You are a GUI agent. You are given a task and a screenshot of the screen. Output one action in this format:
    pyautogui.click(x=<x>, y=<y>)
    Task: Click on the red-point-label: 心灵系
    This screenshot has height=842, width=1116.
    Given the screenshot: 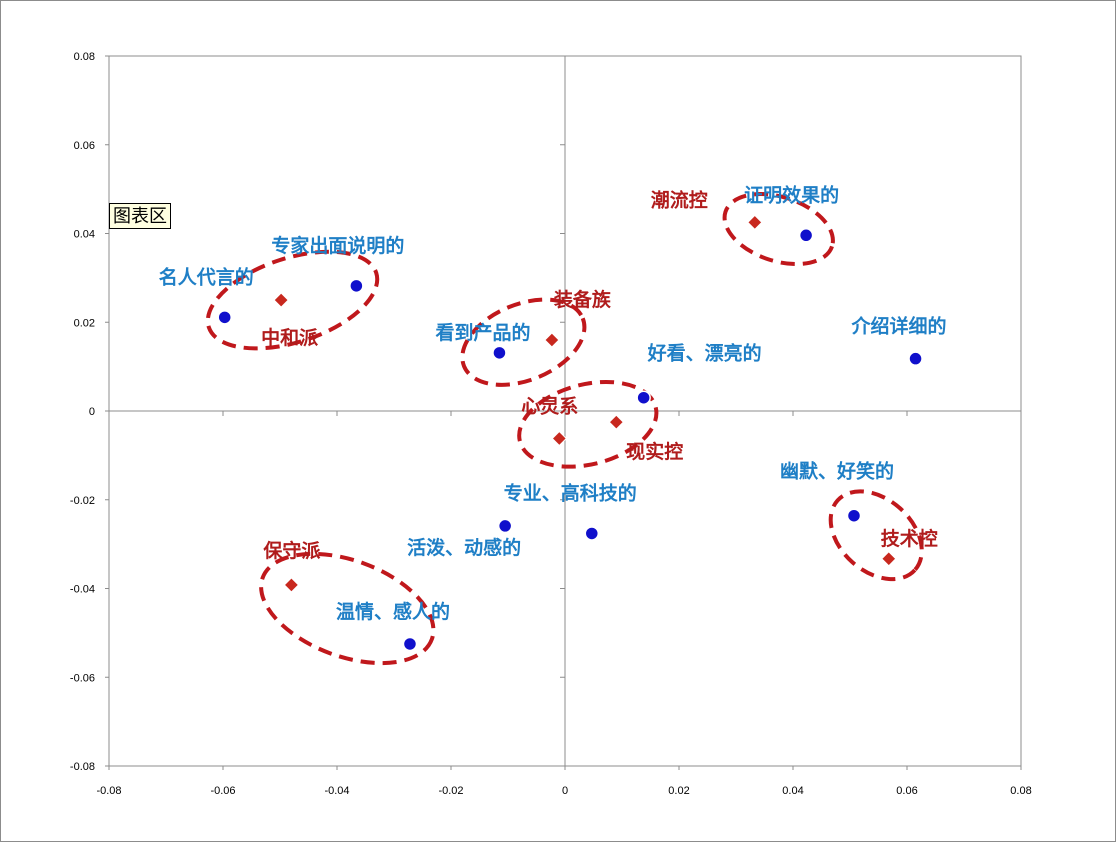 What is the action you would take?
    pyautogui.click(x=549, y=407)
    